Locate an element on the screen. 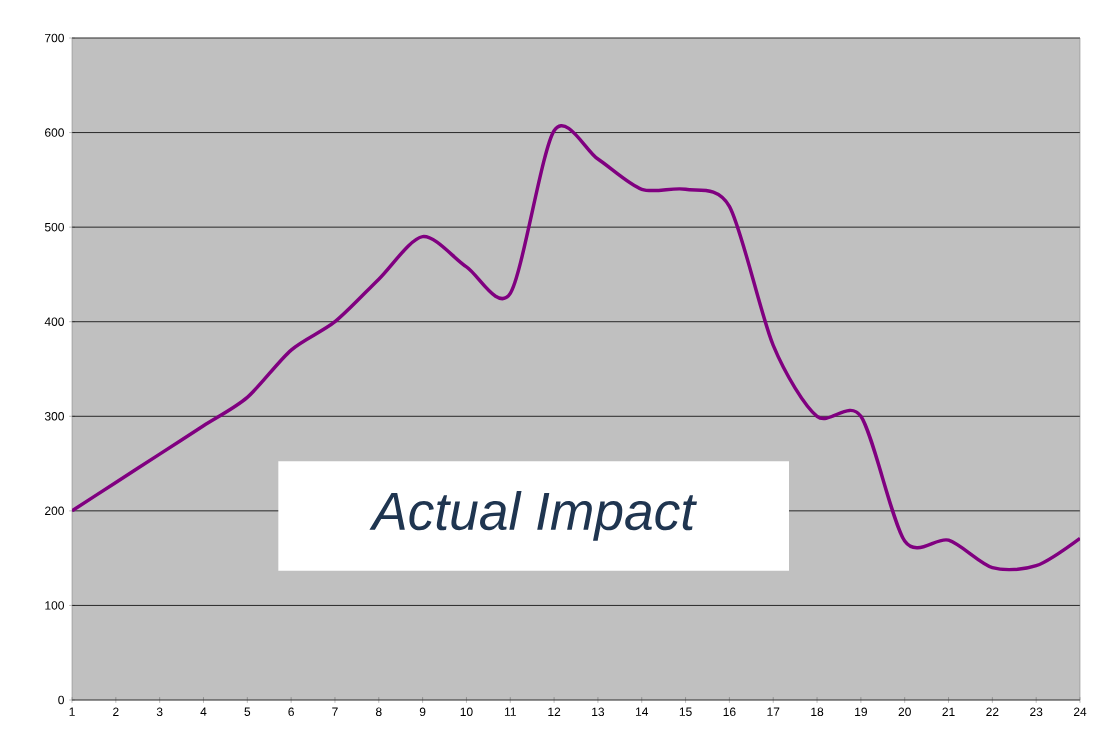 The image size is (1112, 754). x-tick-label: 6 is located at coordinates (291, 712).